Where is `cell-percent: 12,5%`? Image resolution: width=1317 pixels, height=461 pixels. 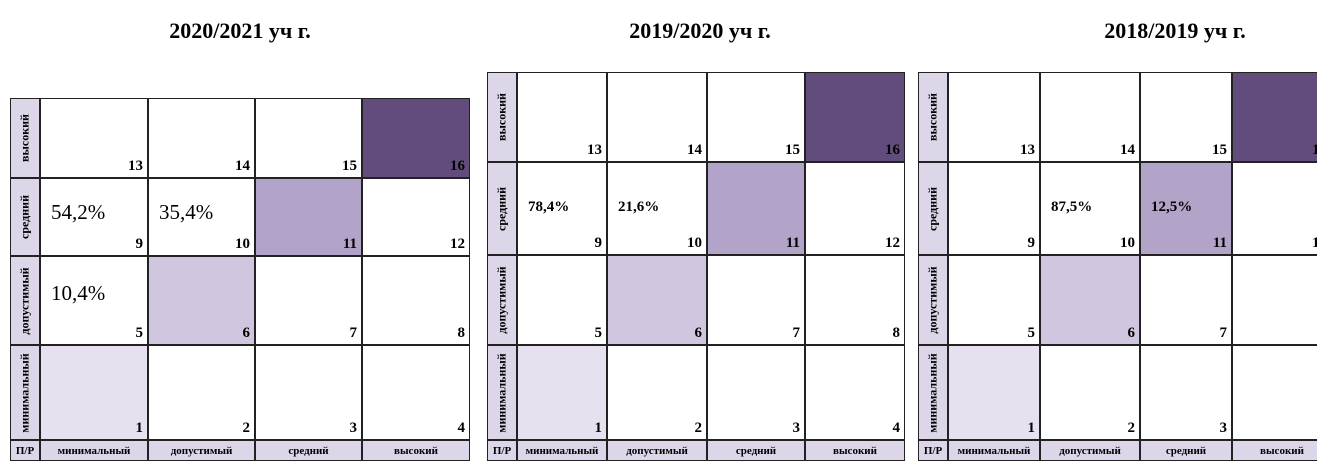
cell-percent: 12,5% is located at coordinates (1172, 207).